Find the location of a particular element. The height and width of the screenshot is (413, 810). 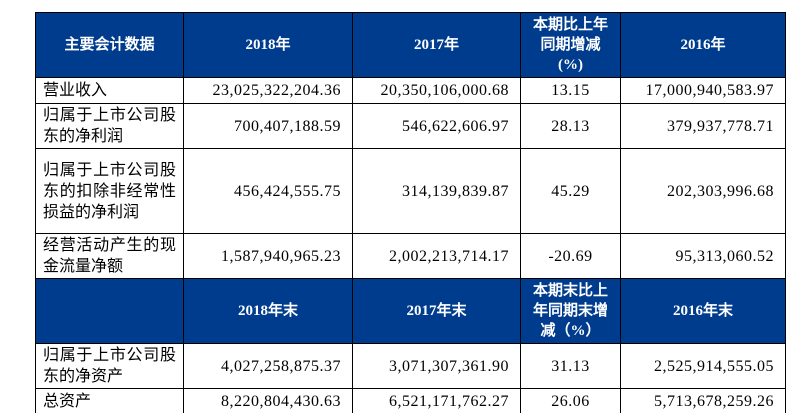

row-label: 经营活动产生的现金流量净额 is located at coordinates (109, 256).